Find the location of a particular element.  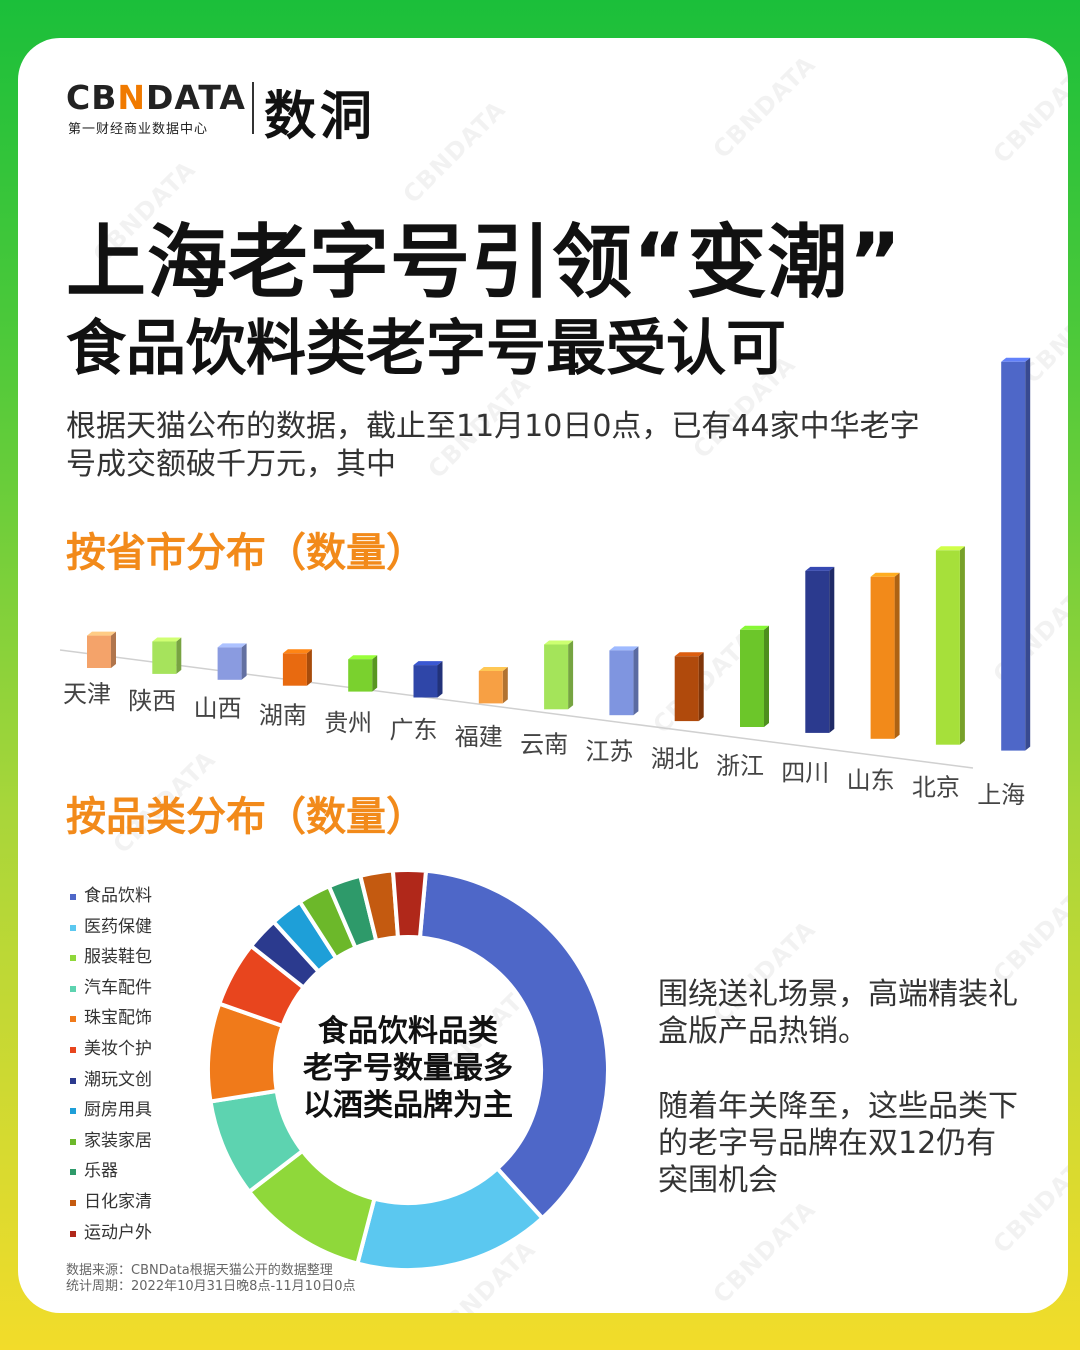

cbndata-logo: CBNDATA is located at coordinates (156, 97).